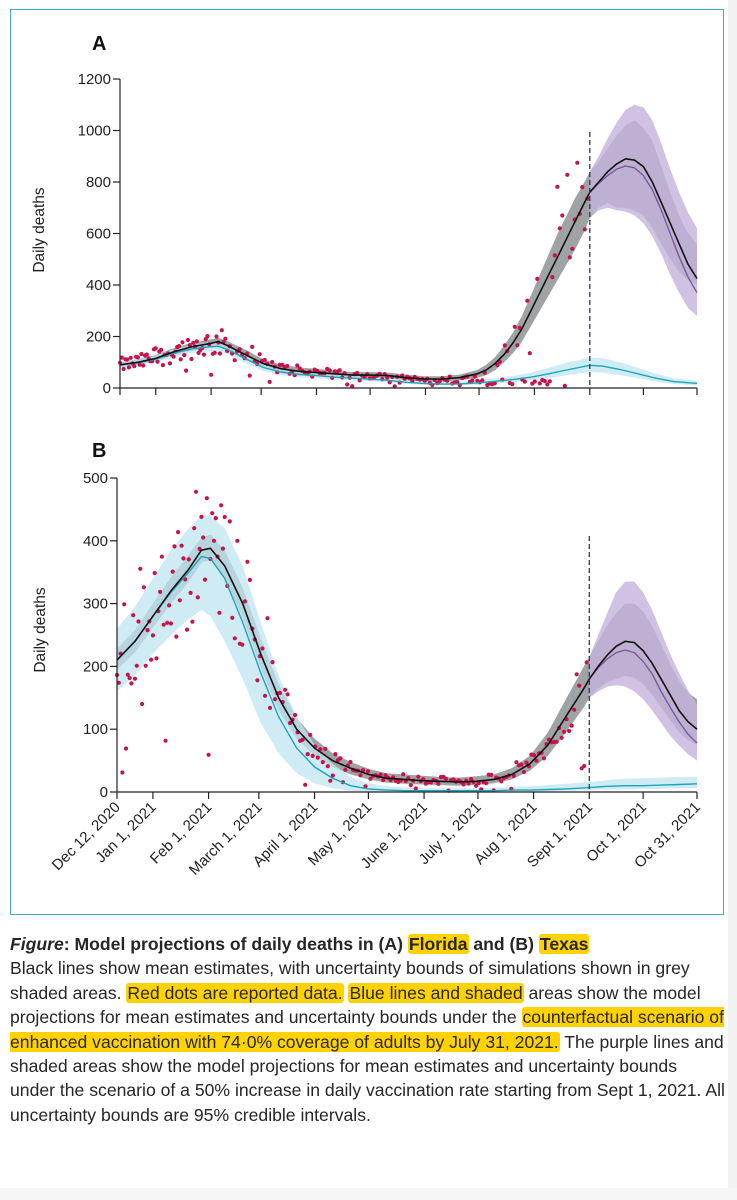 The width and height of the screenshot is (737, 1200). Describe the element at coordinates (94, 131) in the screenshot. I see `y-tick-label: 1000` at that location.